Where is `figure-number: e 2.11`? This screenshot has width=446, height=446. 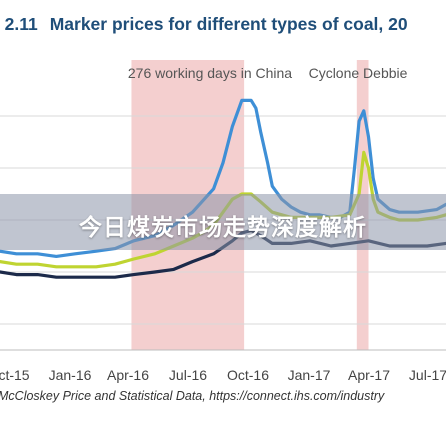 figure-number: e 2.11 is located at coordinates (19, 24).